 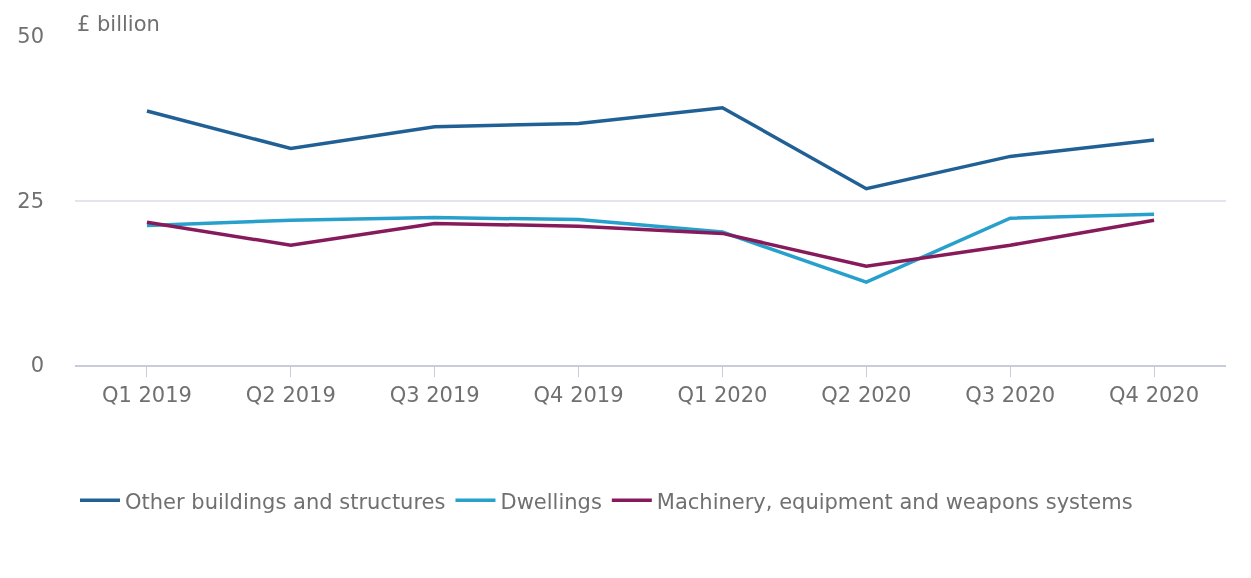 What do you see at coordinates (290, 395) in the screenshot?
I see `x-tick-label: Q2 2019` at bounding box center [290, 395].